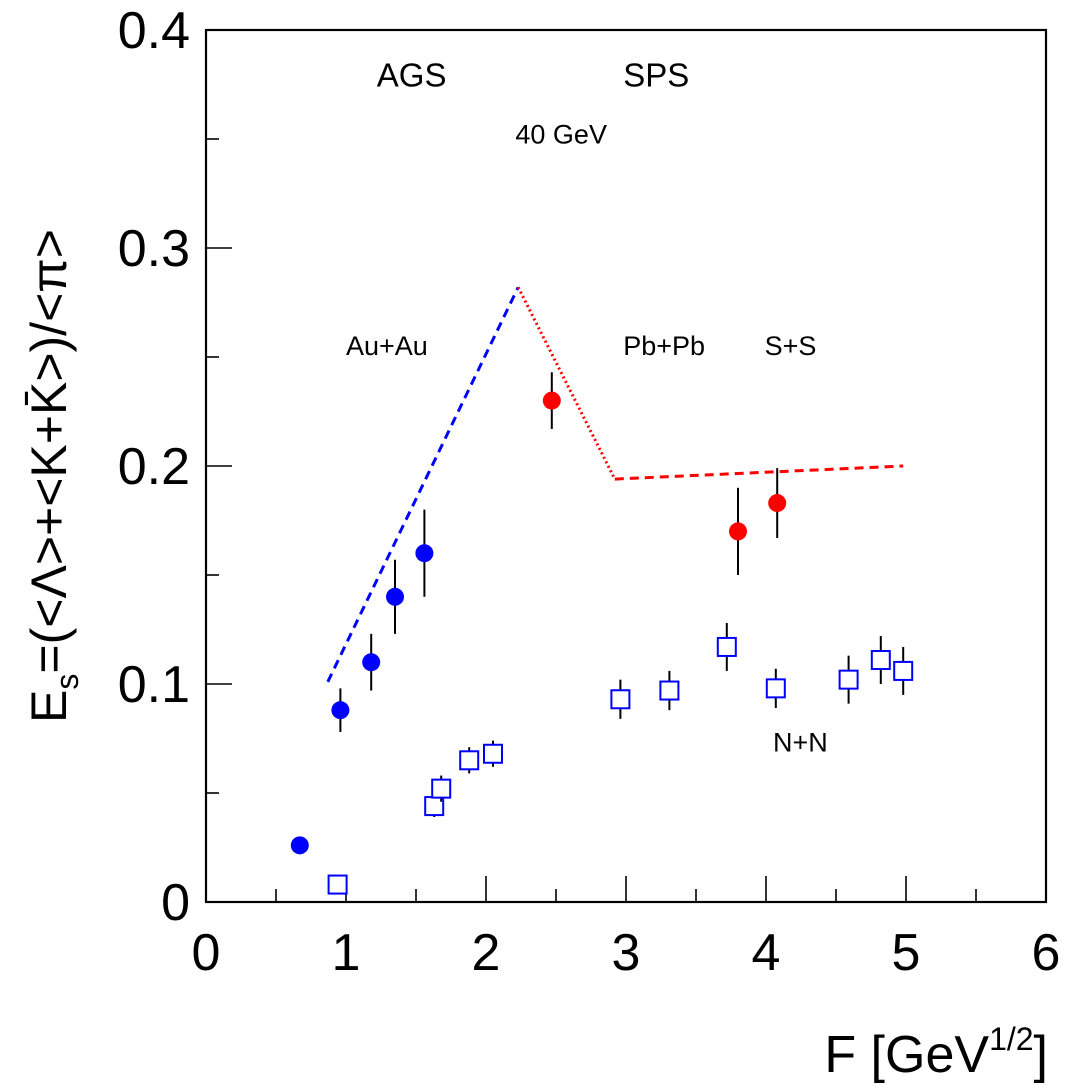  I want to click on x-axis-title-main: F [GeV, so click(906, 1055).